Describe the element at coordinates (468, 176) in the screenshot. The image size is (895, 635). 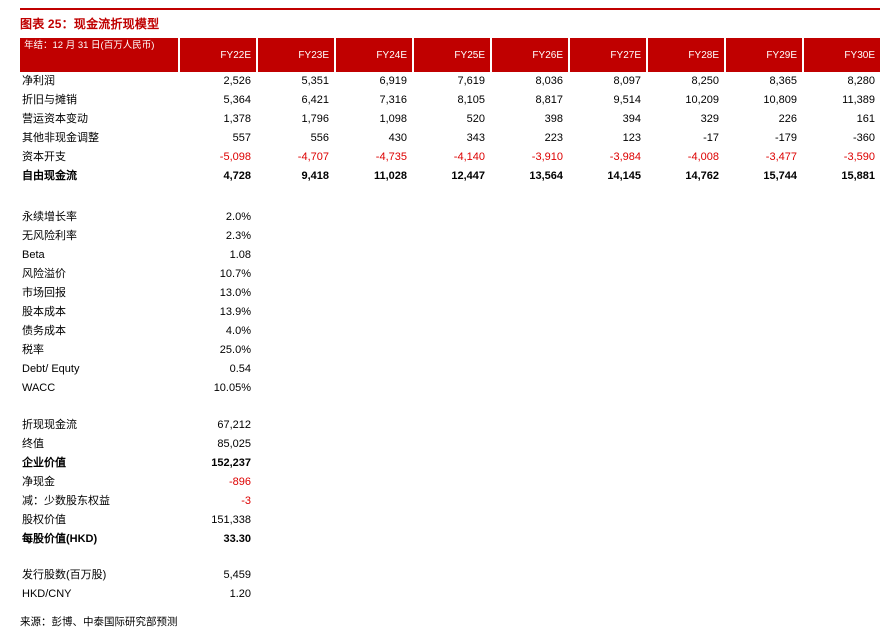
I see `cell-value: 12,447` at that location.